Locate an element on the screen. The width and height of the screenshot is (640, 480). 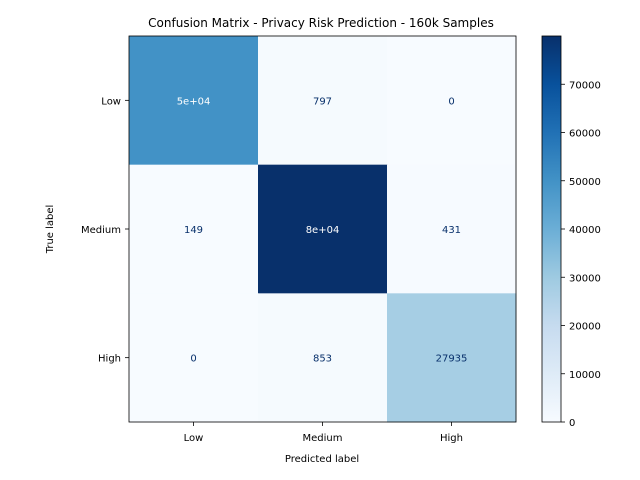
cell-value-label: 27935 is located at coordinates (452, 359).